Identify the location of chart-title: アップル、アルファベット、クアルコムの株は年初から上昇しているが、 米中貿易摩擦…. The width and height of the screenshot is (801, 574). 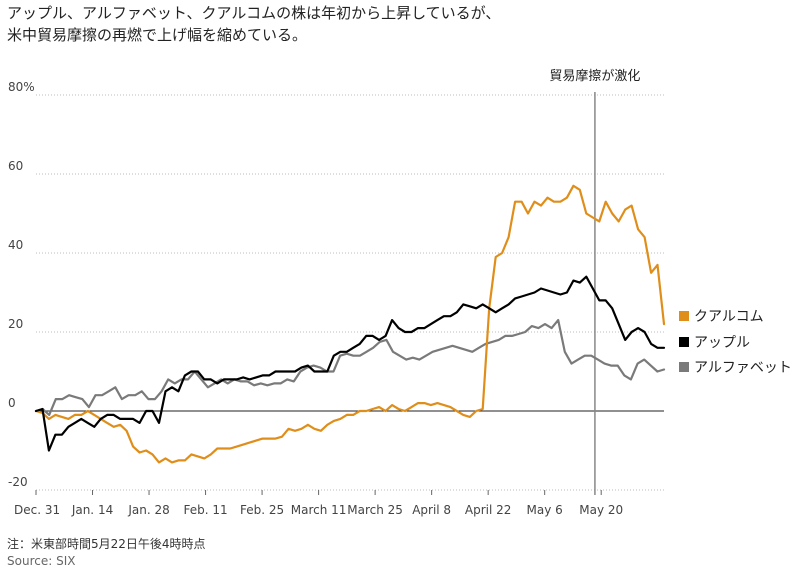
(253, 24).